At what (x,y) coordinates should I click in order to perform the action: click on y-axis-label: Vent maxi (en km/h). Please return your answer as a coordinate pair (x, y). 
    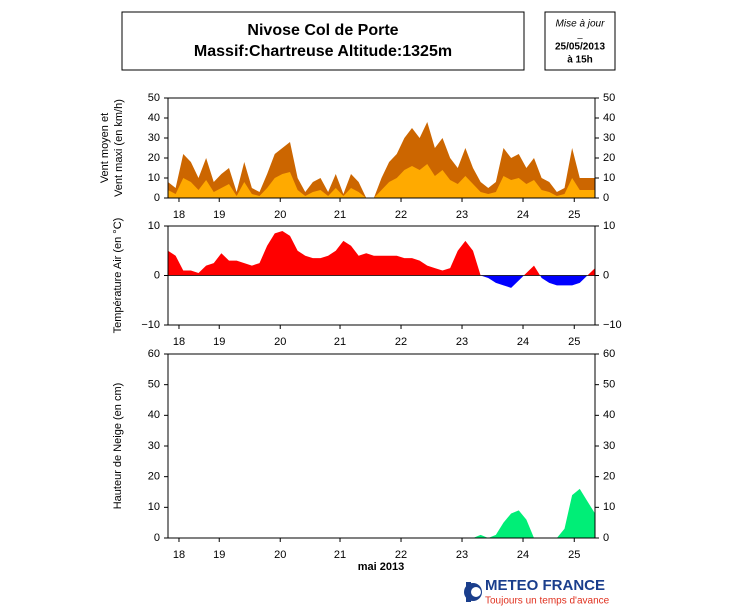
    Looking at the image, I should click on (119, 148).